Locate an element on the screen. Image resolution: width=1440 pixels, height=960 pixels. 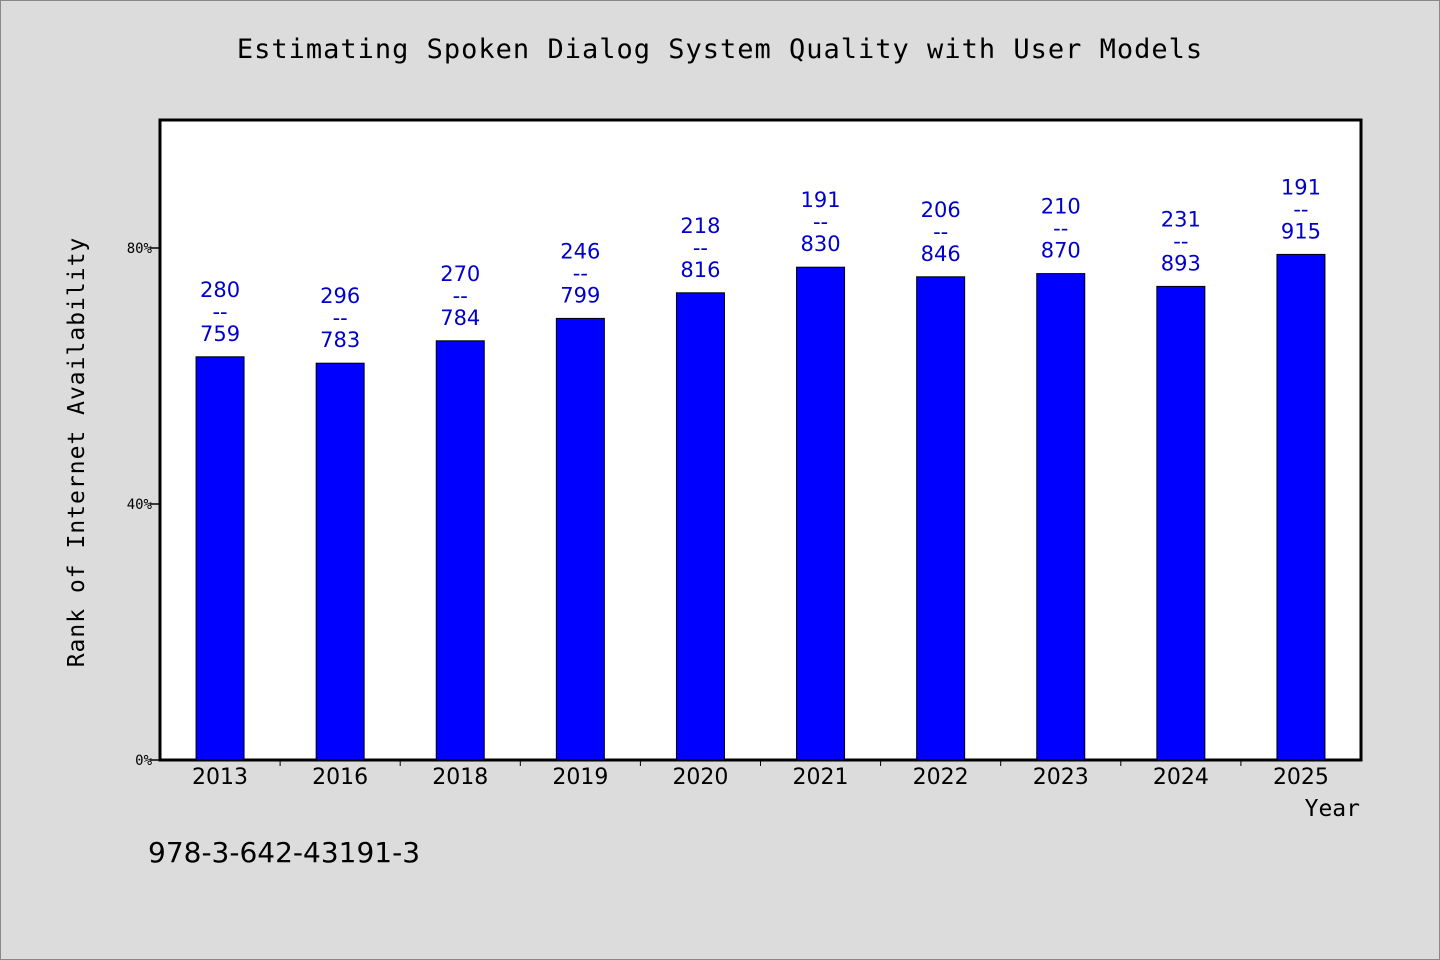
x-tick-label: 2022 is located at coordinates (941, 777).